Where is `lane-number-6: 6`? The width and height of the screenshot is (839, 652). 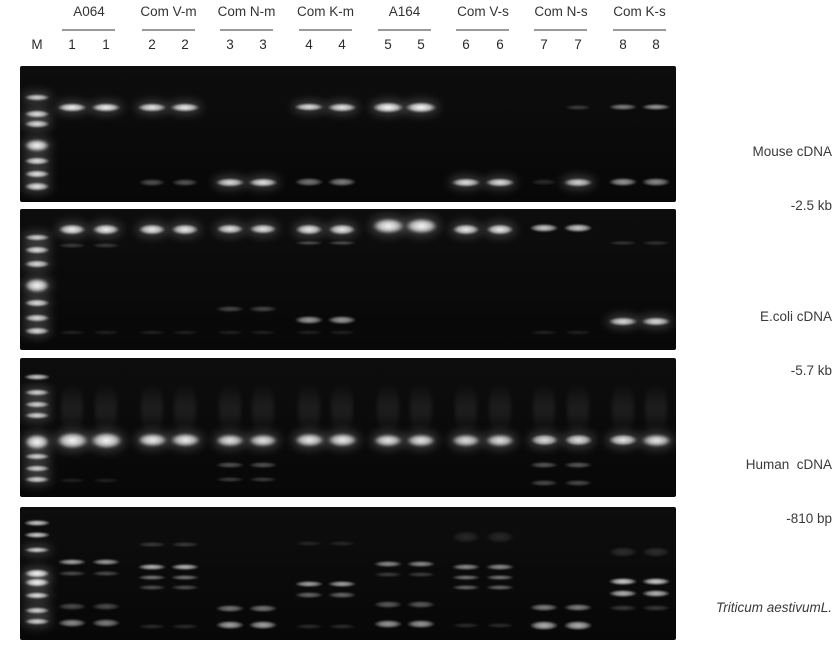
lane-number-6: 6 is located at coordinates (500, 44).